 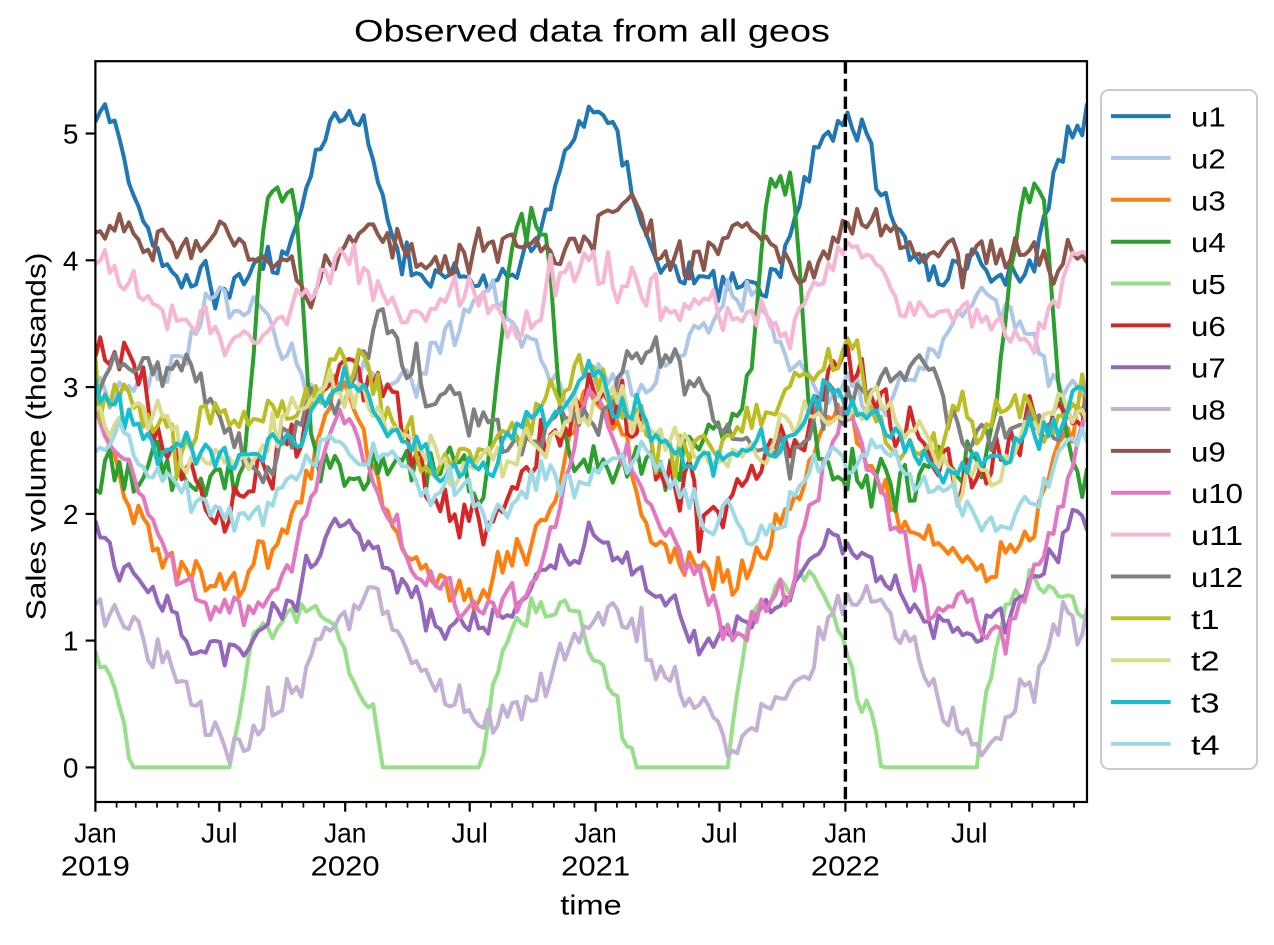 I want to click on svg-text: Observed data from all geos, so click(x=592, y=30).